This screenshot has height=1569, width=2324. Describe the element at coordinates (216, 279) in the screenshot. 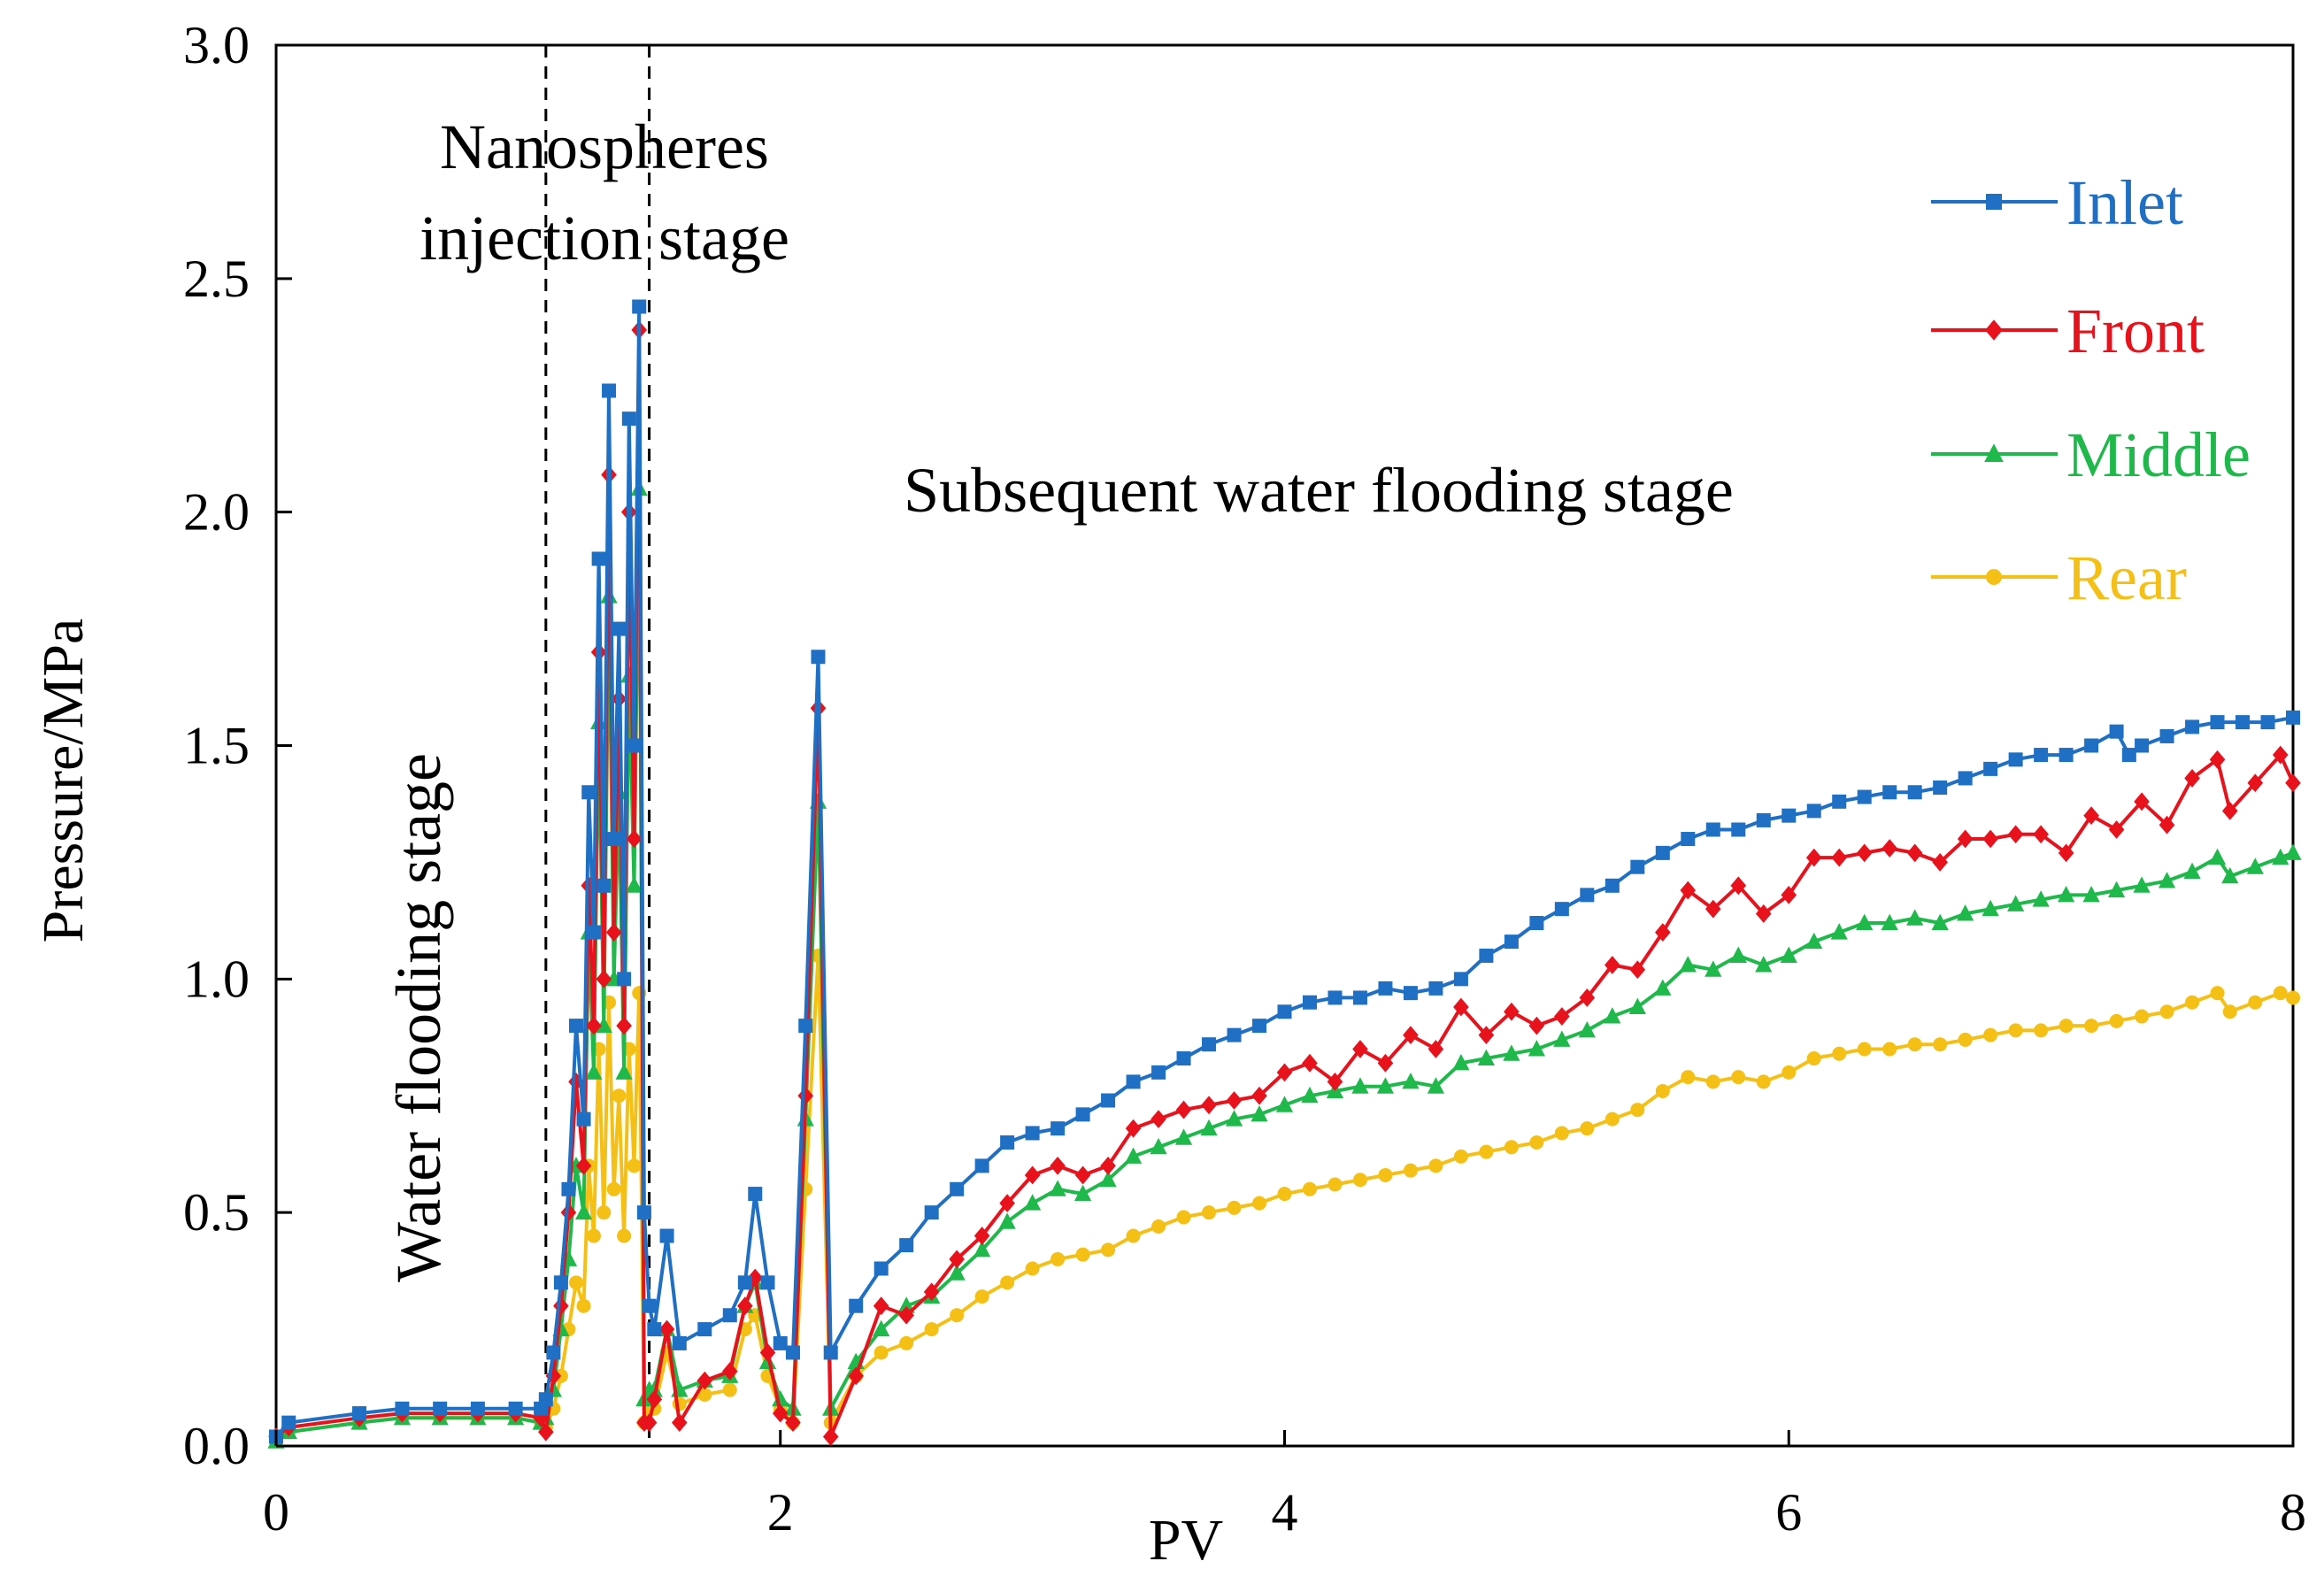

I see `y-tick-label: 2.5` at that location.